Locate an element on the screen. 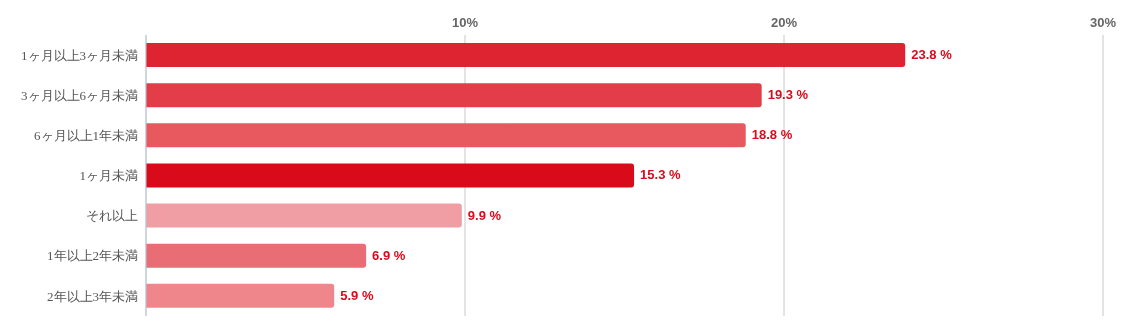 The height and width of the screenshot is (331, 1124). data-label: 9.9 % is located at coordinates (484, 215).